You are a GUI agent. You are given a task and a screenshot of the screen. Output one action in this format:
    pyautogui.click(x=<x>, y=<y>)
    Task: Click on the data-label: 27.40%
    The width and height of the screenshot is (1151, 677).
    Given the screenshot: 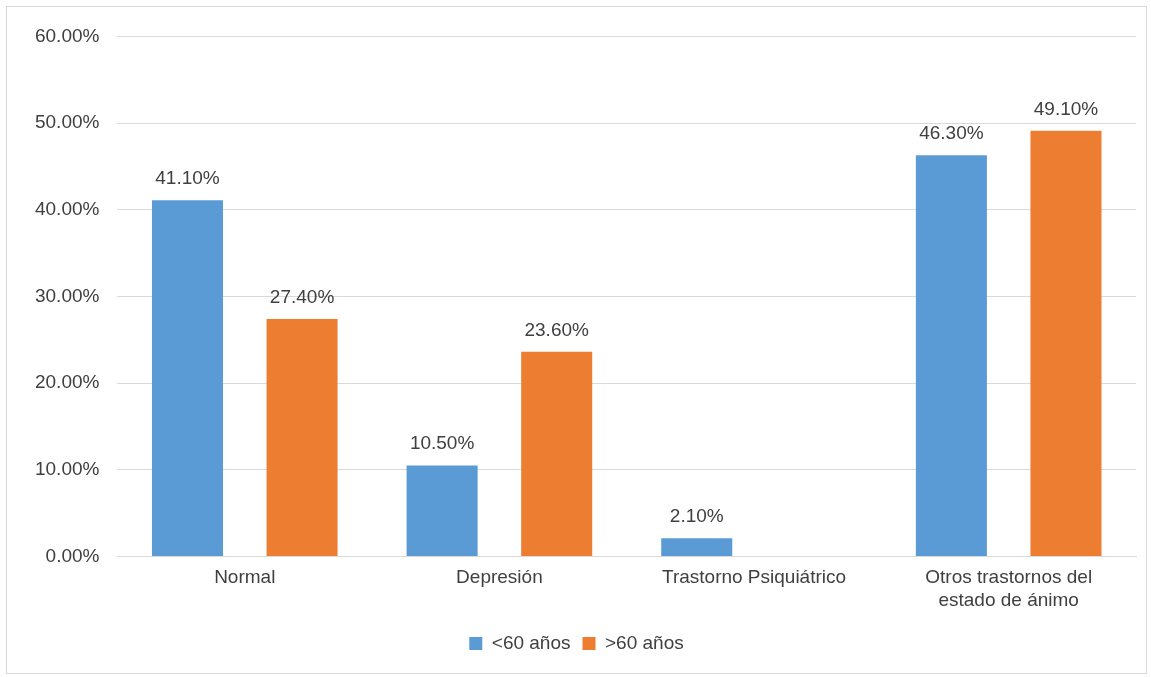 What is the action you would take?
    pyautogui.click(x=302, y=296)
    